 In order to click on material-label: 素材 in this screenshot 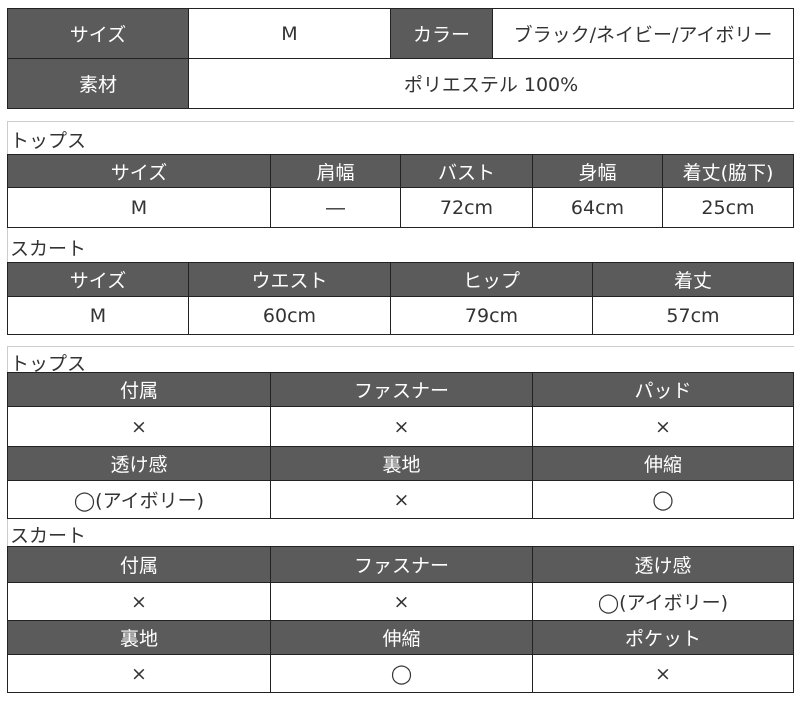, I will do `click(98, 83)`.